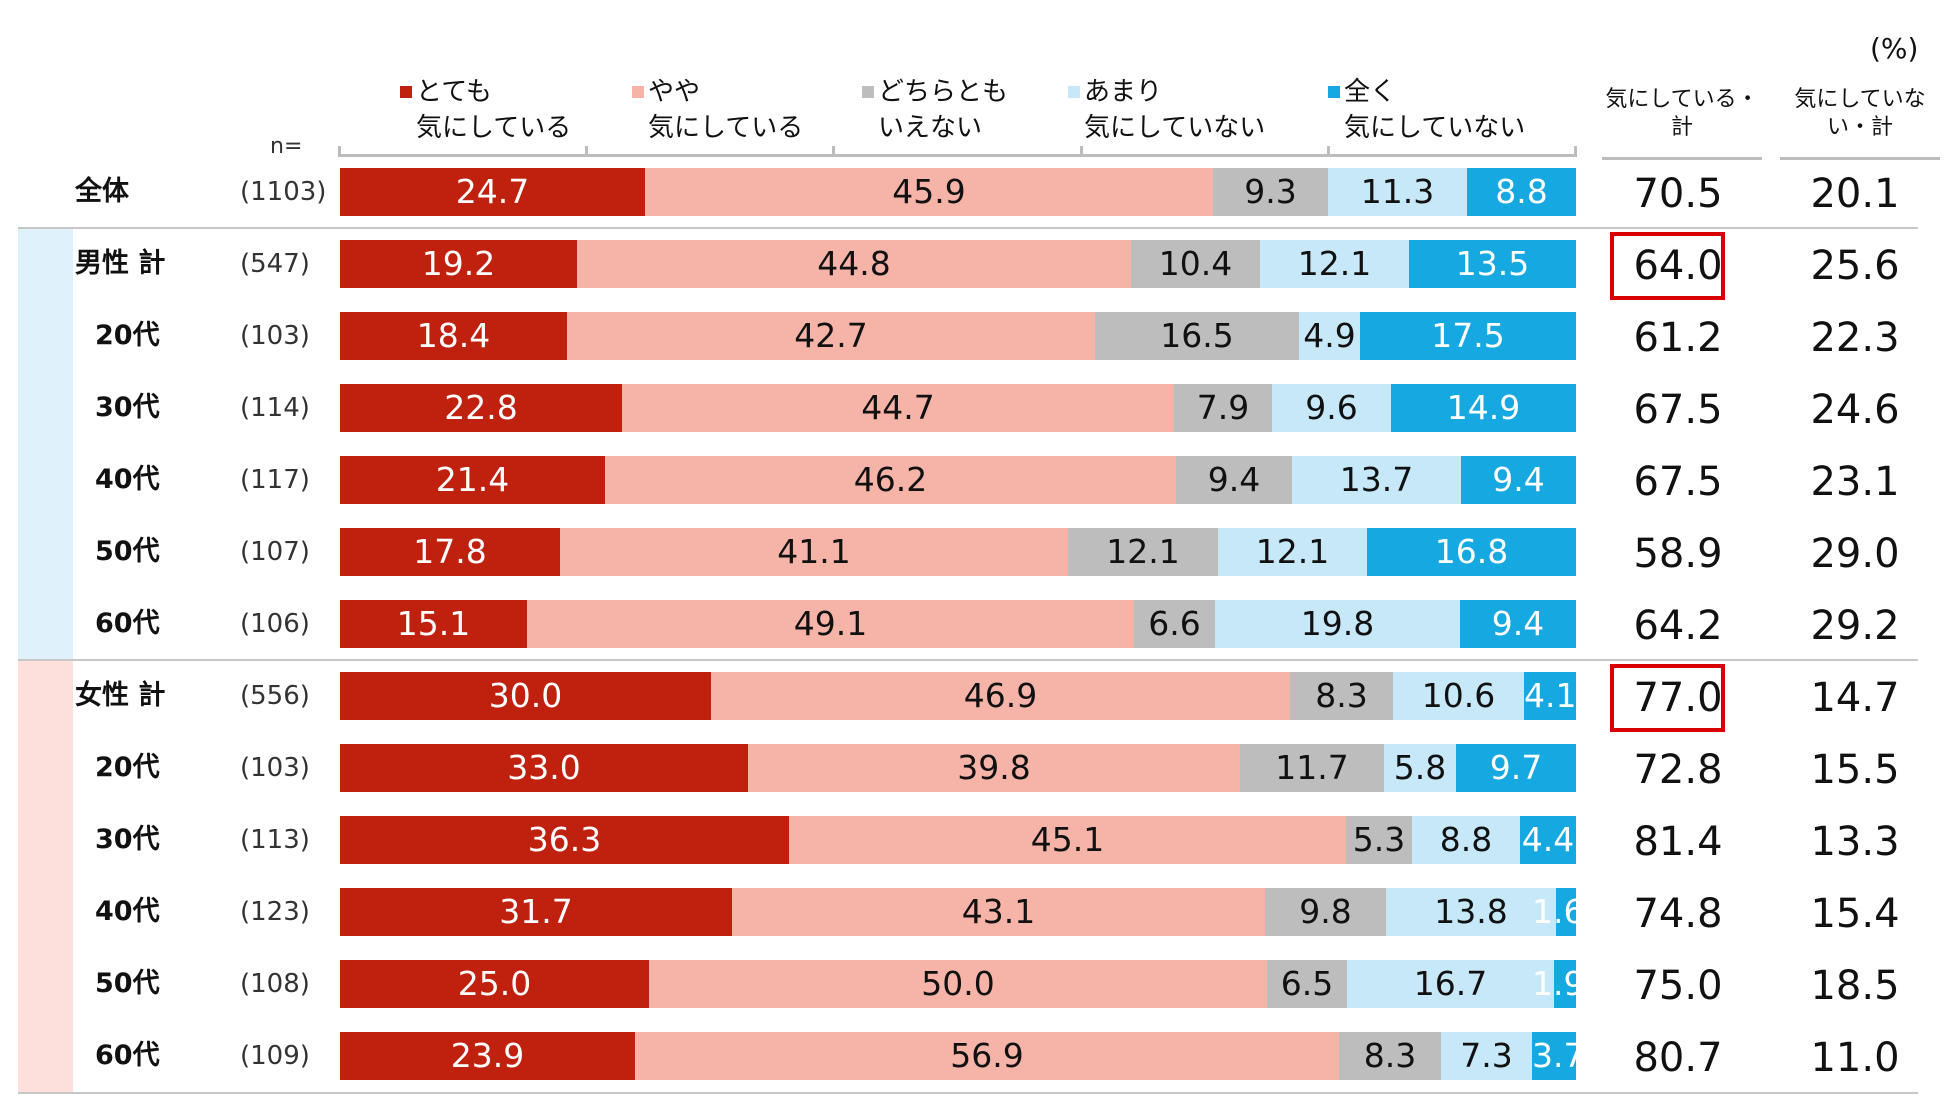 The height and width of the screenshot is (1110, 1950). I want to click on bar-segment-label: 13.7, so click(1376, 479).